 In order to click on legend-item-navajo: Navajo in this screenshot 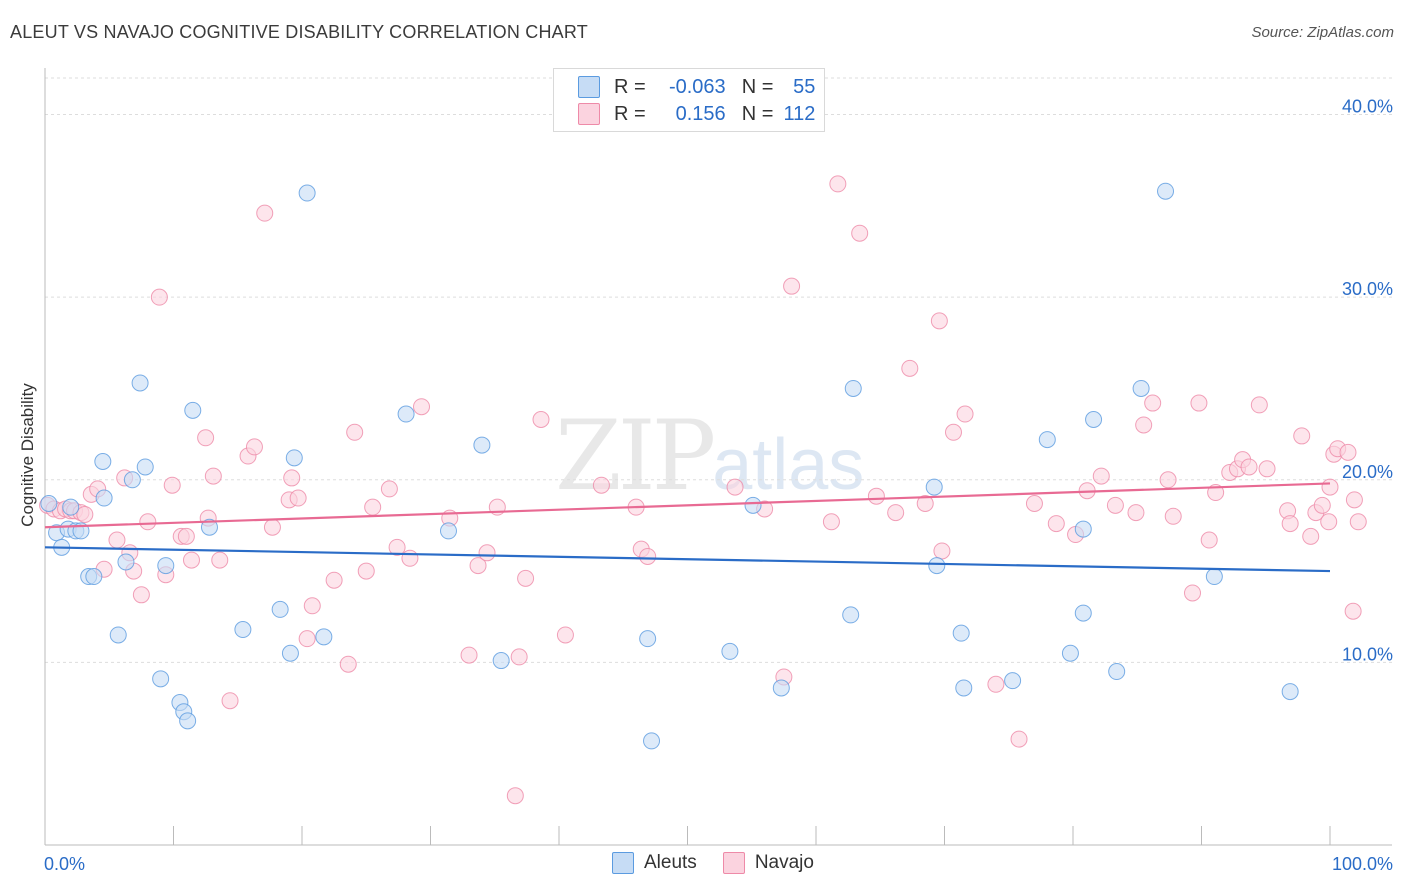, I will do `click(768, 863)`.